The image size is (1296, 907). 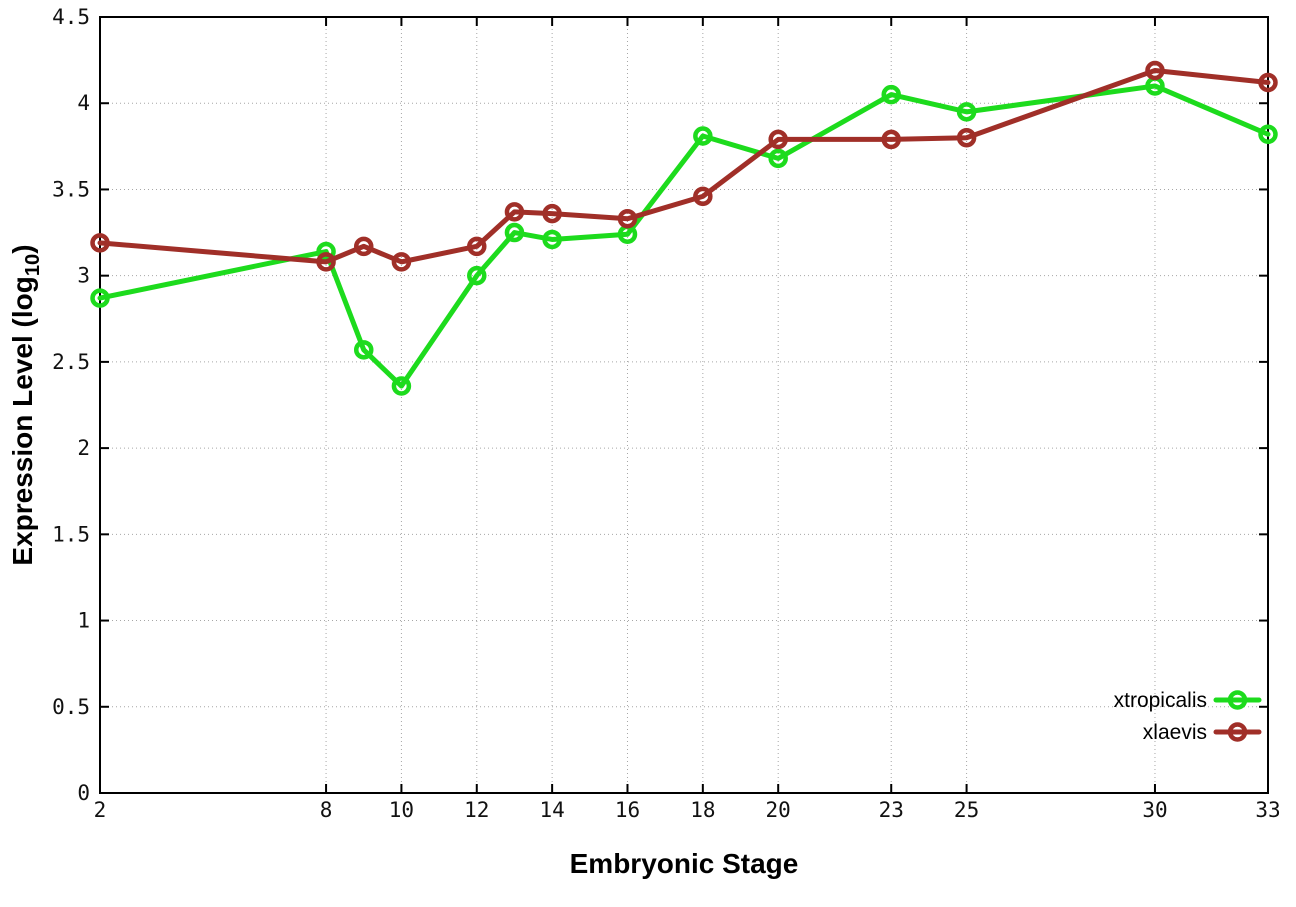 I want to click on y-tick-label-3-5: 3.5, so click(x=71, y=189).